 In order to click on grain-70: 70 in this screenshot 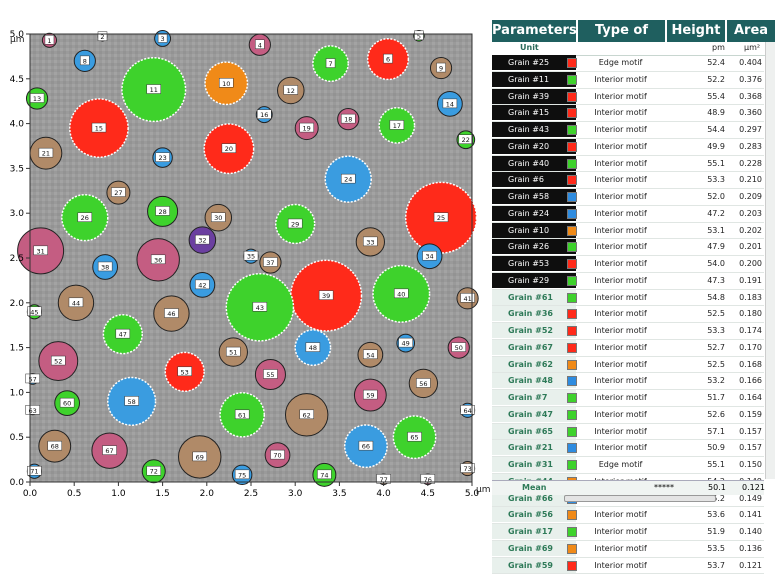, I will do `click(277, 455)`.